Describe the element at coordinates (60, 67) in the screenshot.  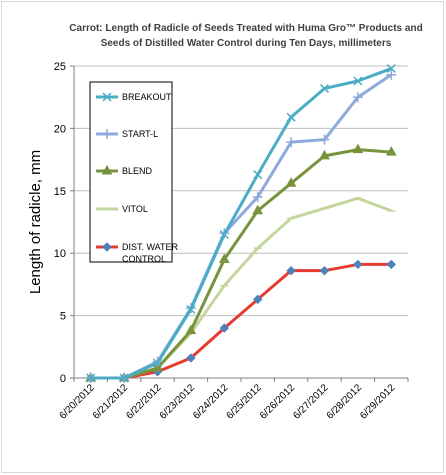
I see `y-tick-label: 25` at that location.